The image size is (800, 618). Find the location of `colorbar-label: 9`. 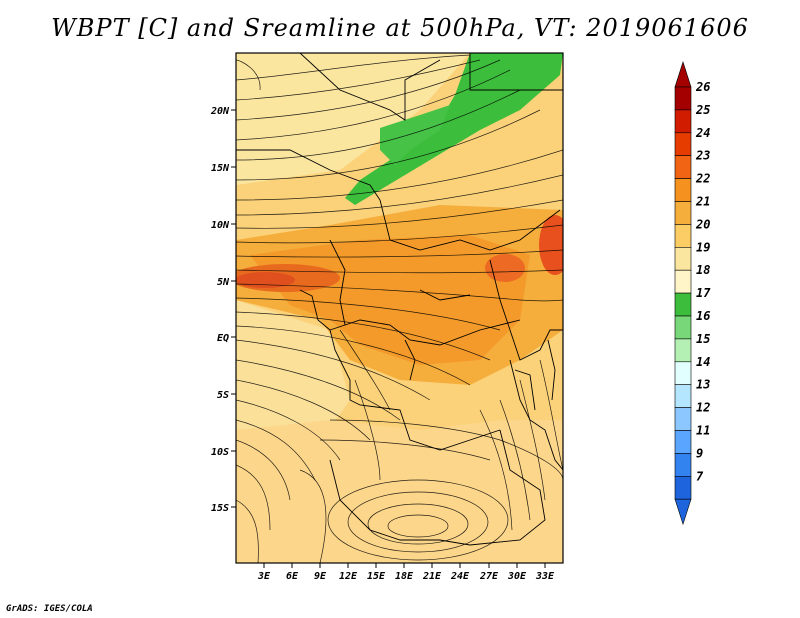

colorbar-label: 9 is located at coordinates (699, 453).